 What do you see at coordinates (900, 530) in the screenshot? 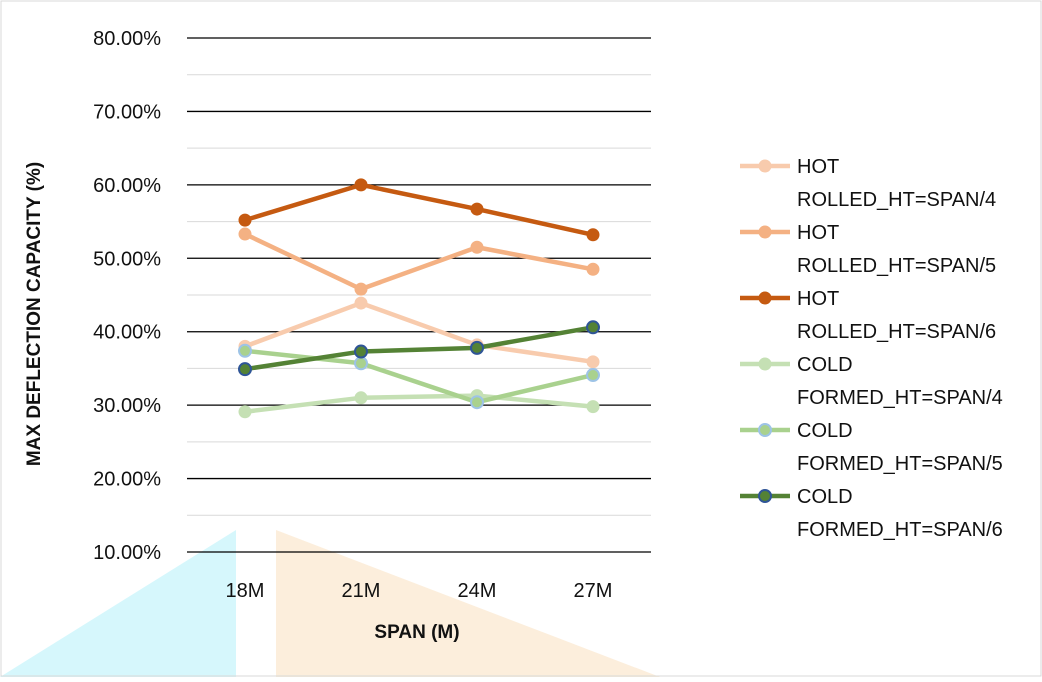
I see `legend-label: FORMED_HT=SPAN/6` at bounding box center [900, 530].